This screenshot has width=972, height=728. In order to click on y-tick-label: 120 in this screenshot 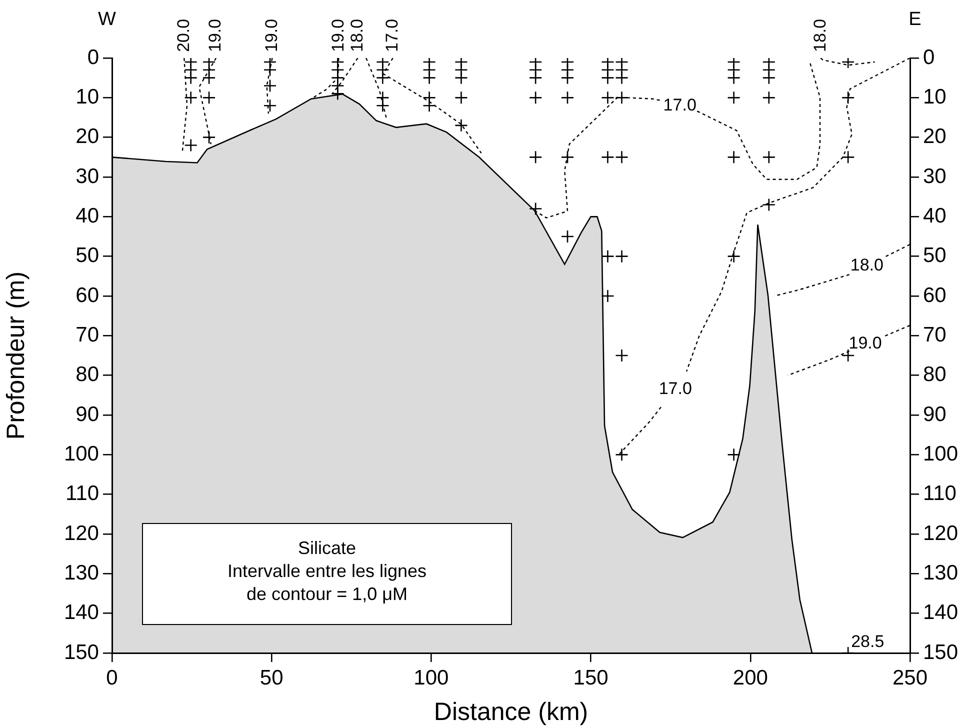, I will do `click(81, 533)`.